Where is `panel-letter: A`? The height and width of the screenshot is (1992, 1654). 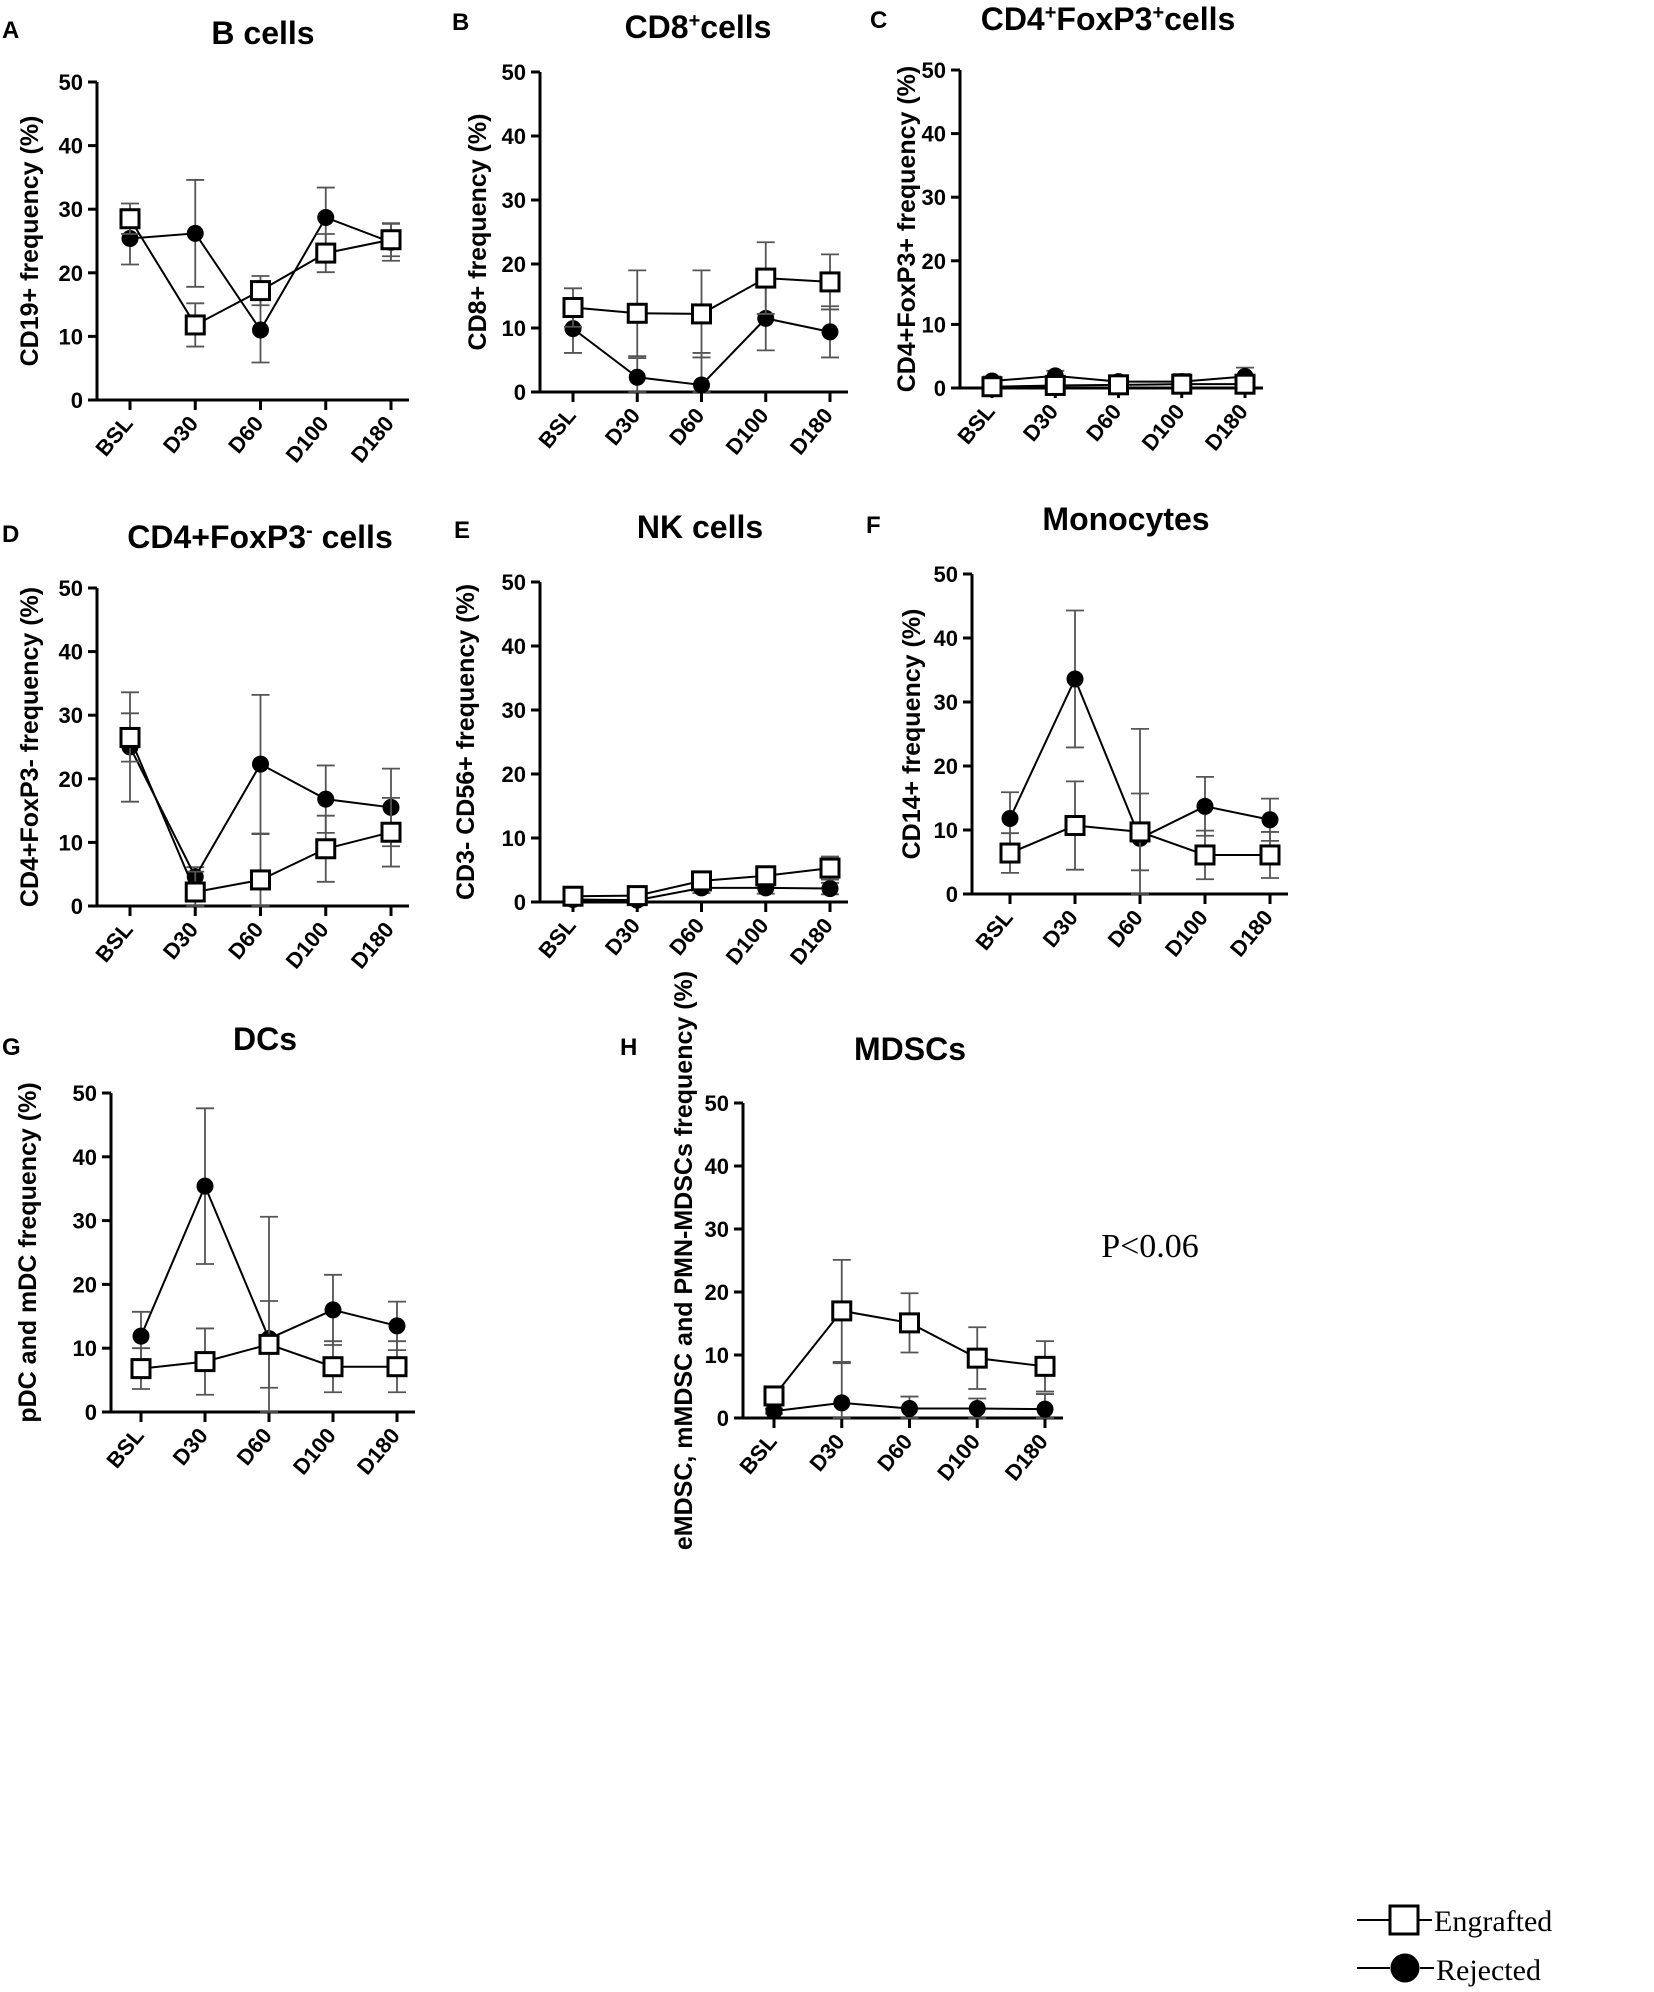
panel-letter: A is located at coordinates (10, 30).